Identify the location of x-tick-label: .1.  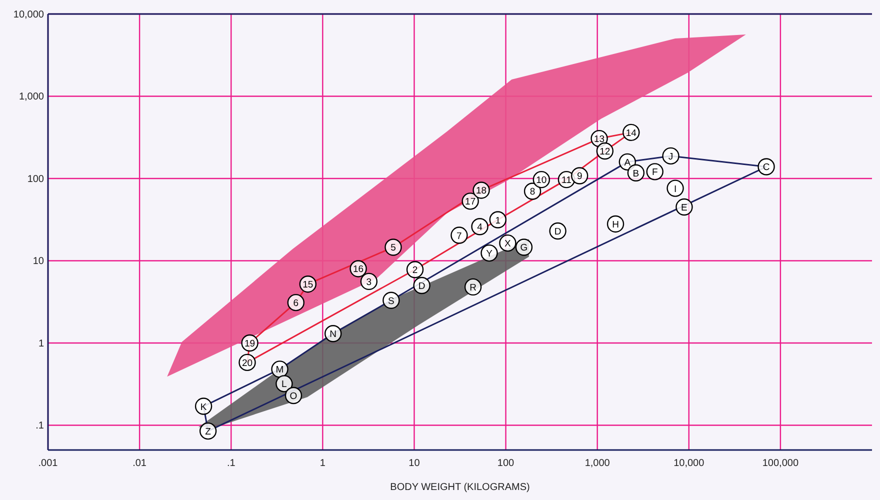
(231, 463).